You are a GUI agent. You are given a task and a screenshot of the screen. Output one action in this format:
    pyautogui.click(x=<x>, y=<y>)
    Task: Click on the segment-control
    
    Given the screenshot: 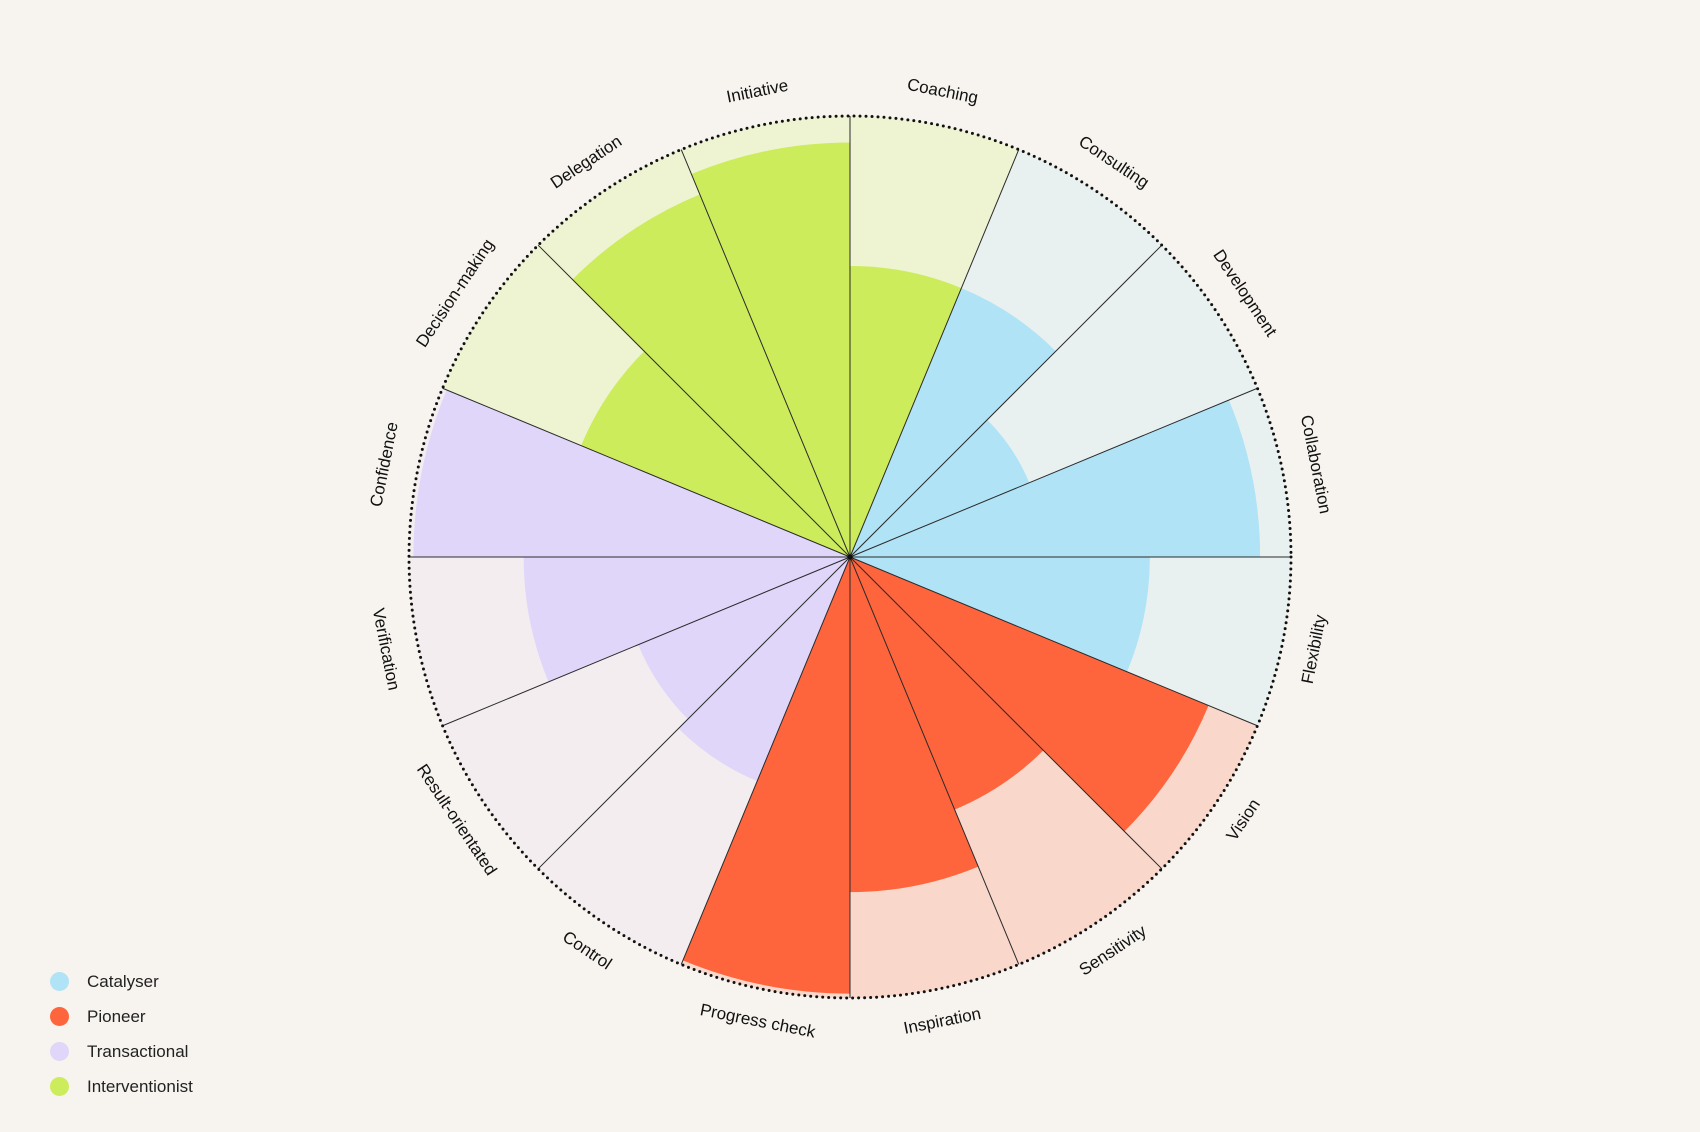 What is the action you would take?
    pyautogui.click(x=764, y=669)
    